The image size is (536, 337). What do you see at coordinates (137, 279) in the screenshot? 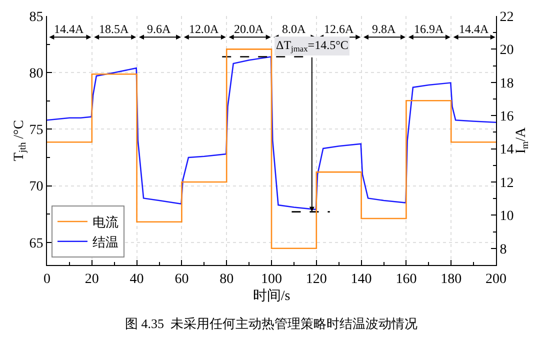
I see `x-tick-label: 40` at bounding box center [137, 279].